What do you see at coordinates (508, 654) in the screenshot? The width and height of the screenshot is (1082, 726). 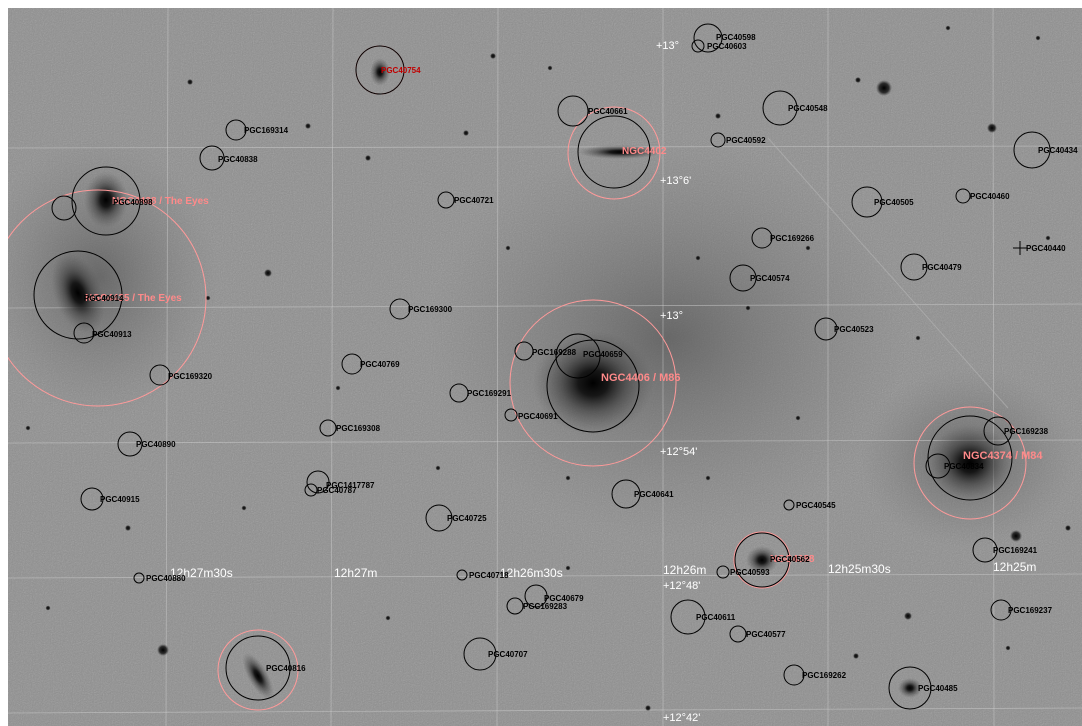 I see `pgc-label: PGC40707` at bounding box center [508, 654].